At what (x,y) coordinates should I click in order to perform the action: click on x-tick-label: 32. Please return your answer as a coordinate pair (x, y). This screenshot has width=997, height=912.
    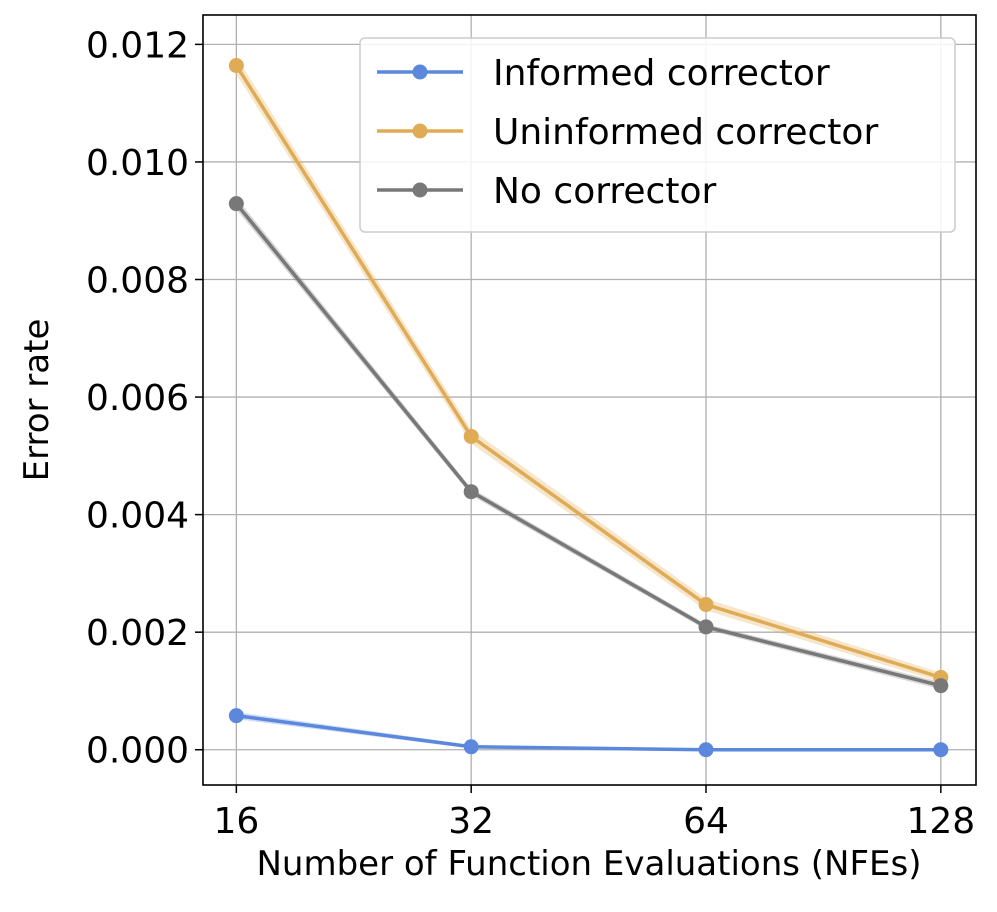
    Looking at the image, I should click on (471, 821).